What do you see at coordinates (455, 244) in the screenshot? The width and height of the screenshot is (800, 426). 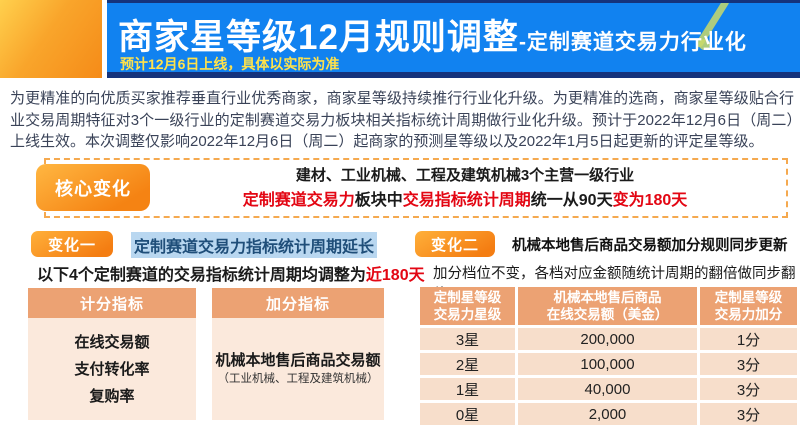 I see `change2-badge: 变化二` at bounding box center [455, 244].